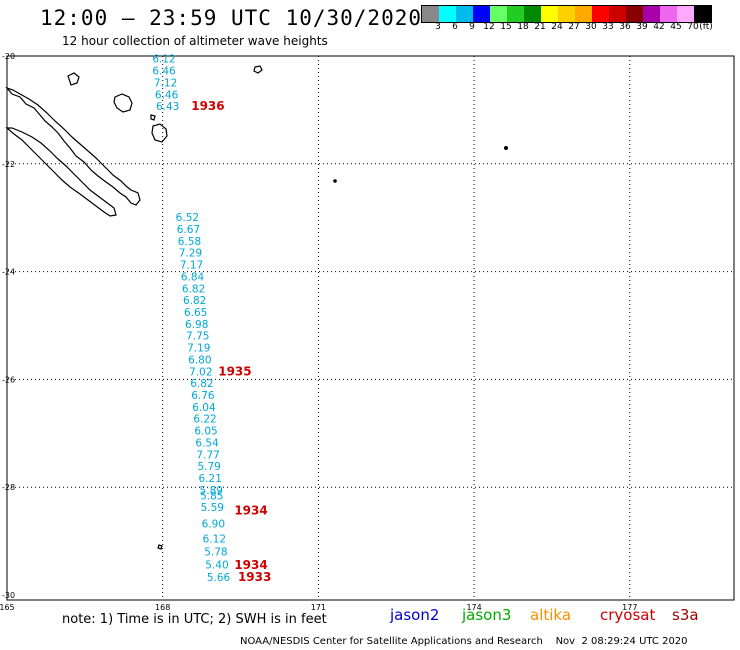 This screenshot has height=650, width=740. What do you see at coordinates (123, 103) in the screenshot?
I see `lifou-island` at bounding box center [123, 103].